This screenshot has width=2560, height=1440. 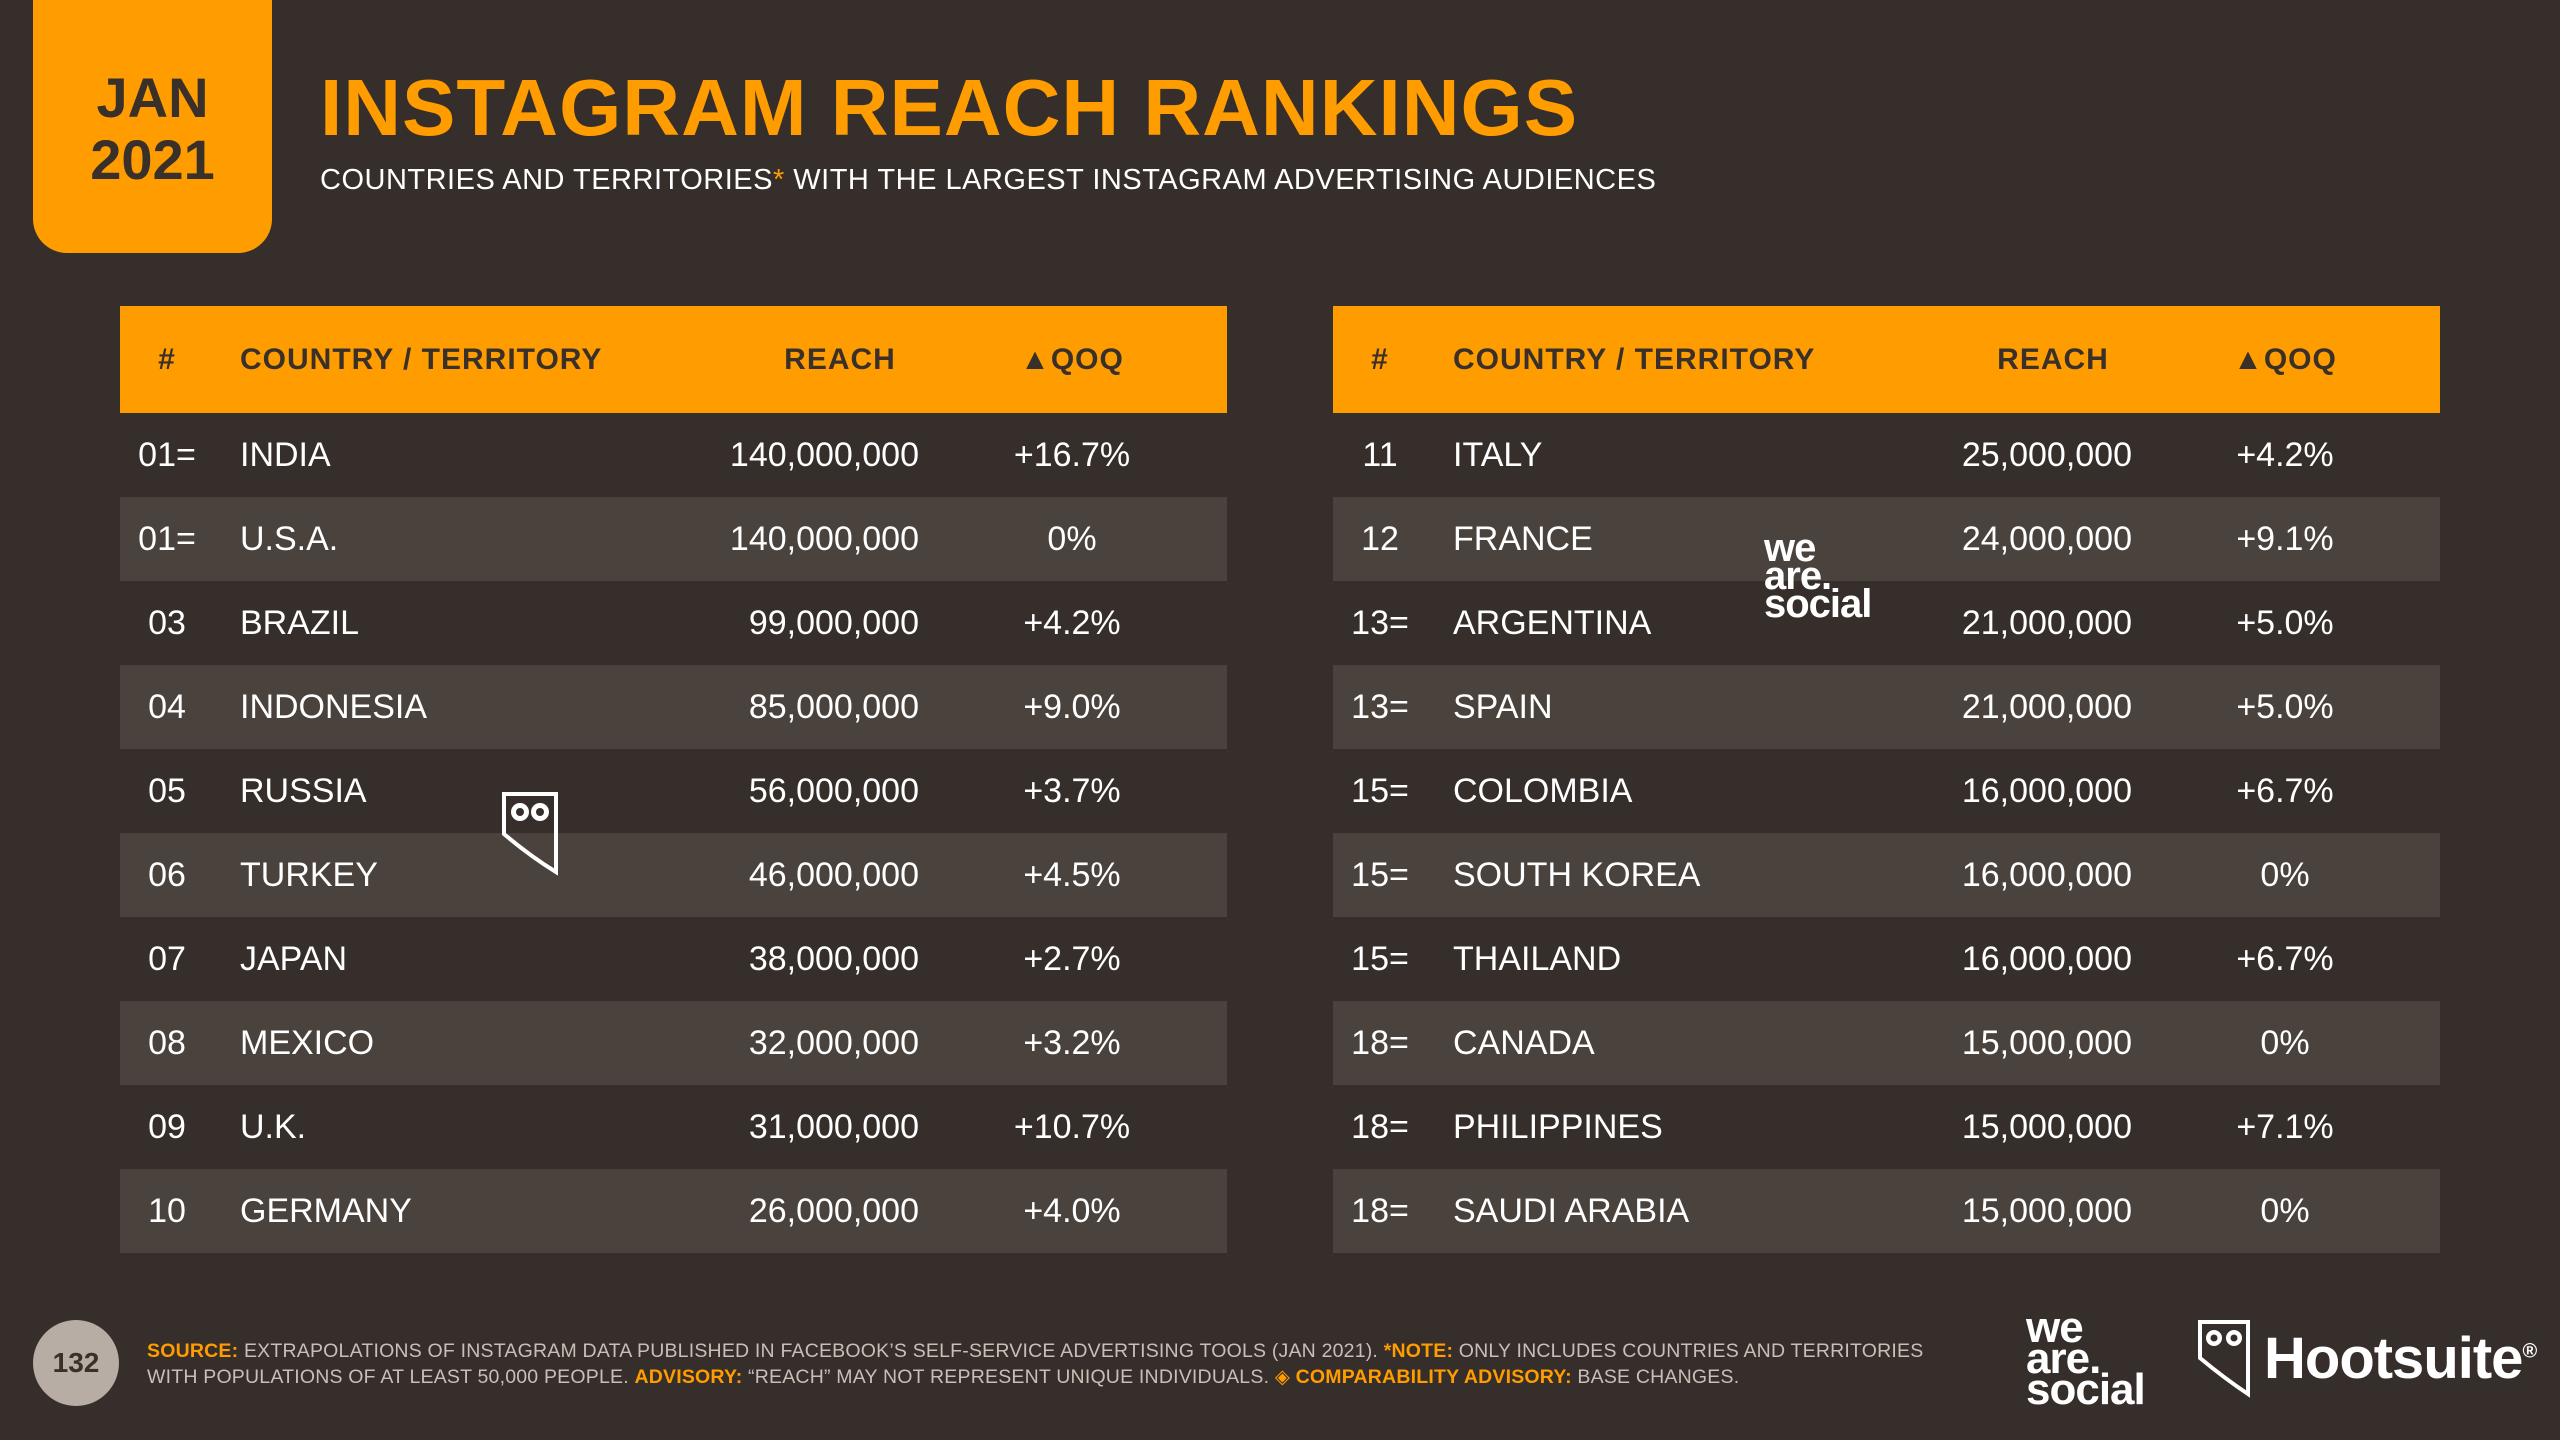 What do you see at coordinates (833, 1043) in the screenshot?
I see `reach-cell: 32,000,000` at bounding box center [833, 1043].